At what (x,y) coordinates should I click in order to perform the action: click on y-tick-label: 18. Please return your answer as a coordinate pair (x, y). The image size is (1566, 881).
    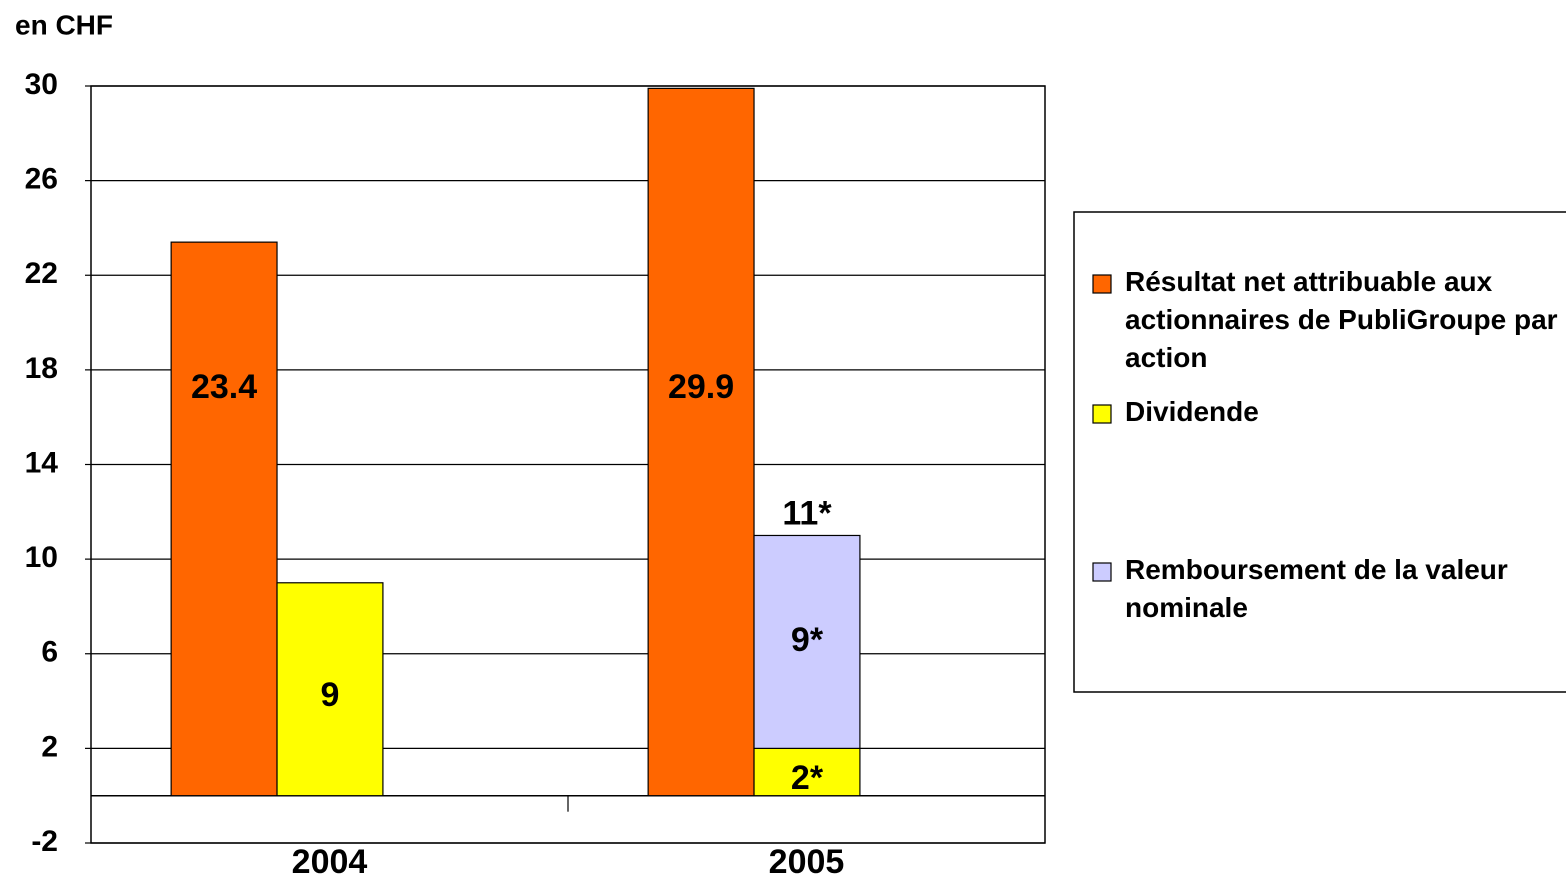
    Looking at the image, I should click on (41, 368).